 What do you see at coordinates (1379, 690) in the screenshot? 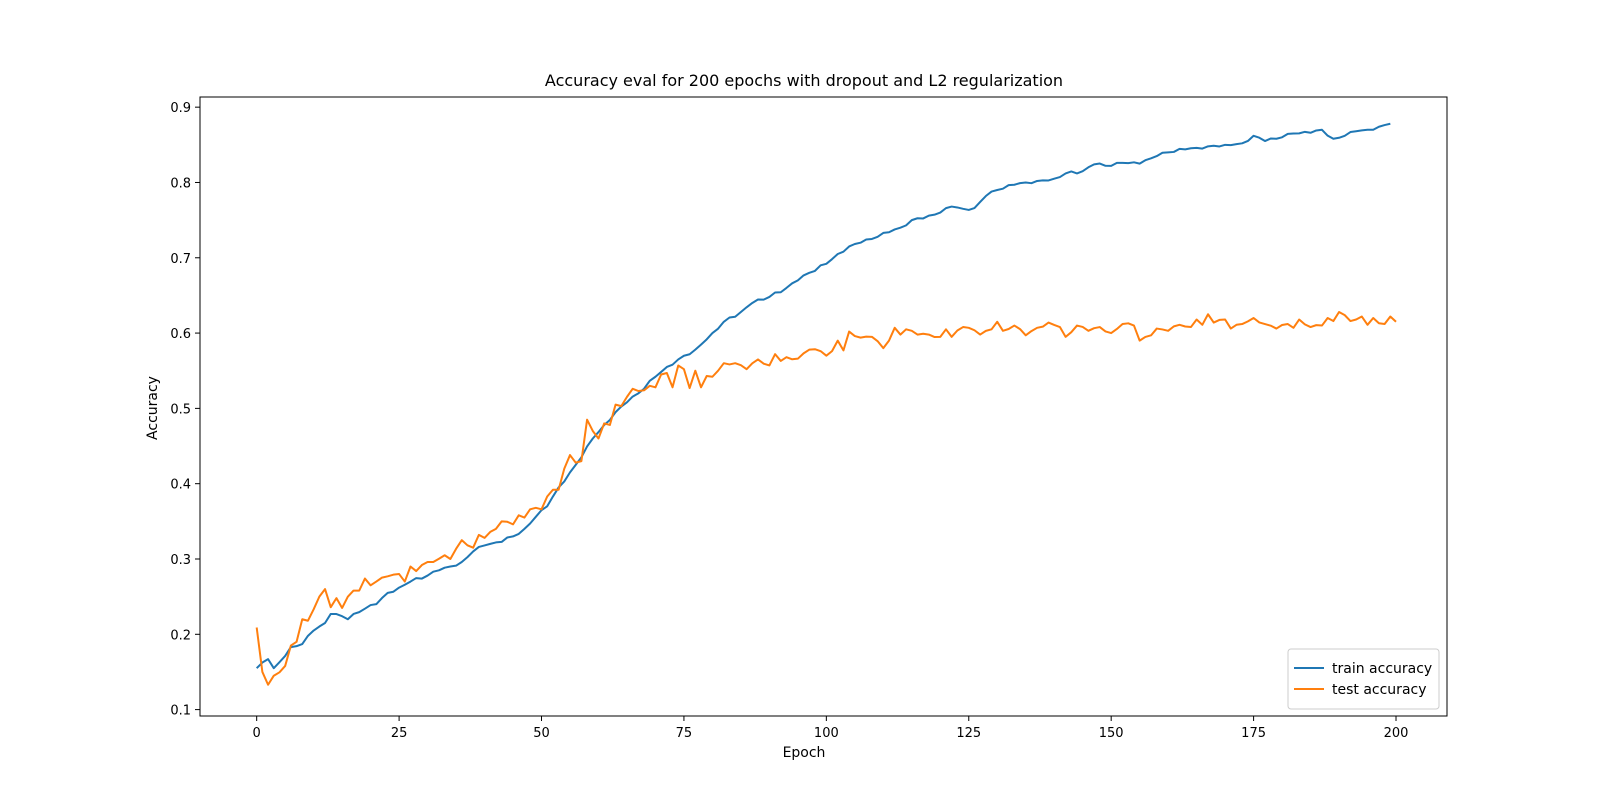
I see `legend-entry-label: test accuracy` at bounding box center [1379, 690].